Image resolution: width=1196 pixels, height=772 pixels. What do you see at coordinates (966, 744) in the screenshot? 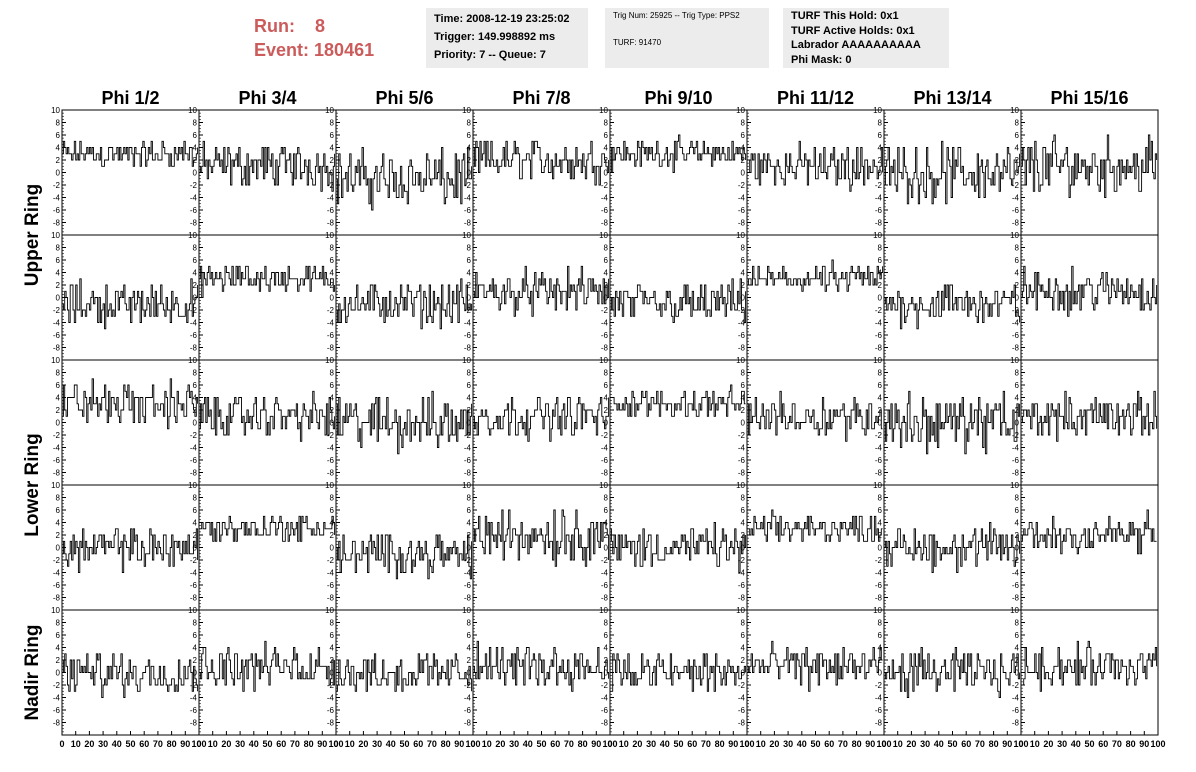
I see `x-tick-label: 60` at bounding box center [966, 744].